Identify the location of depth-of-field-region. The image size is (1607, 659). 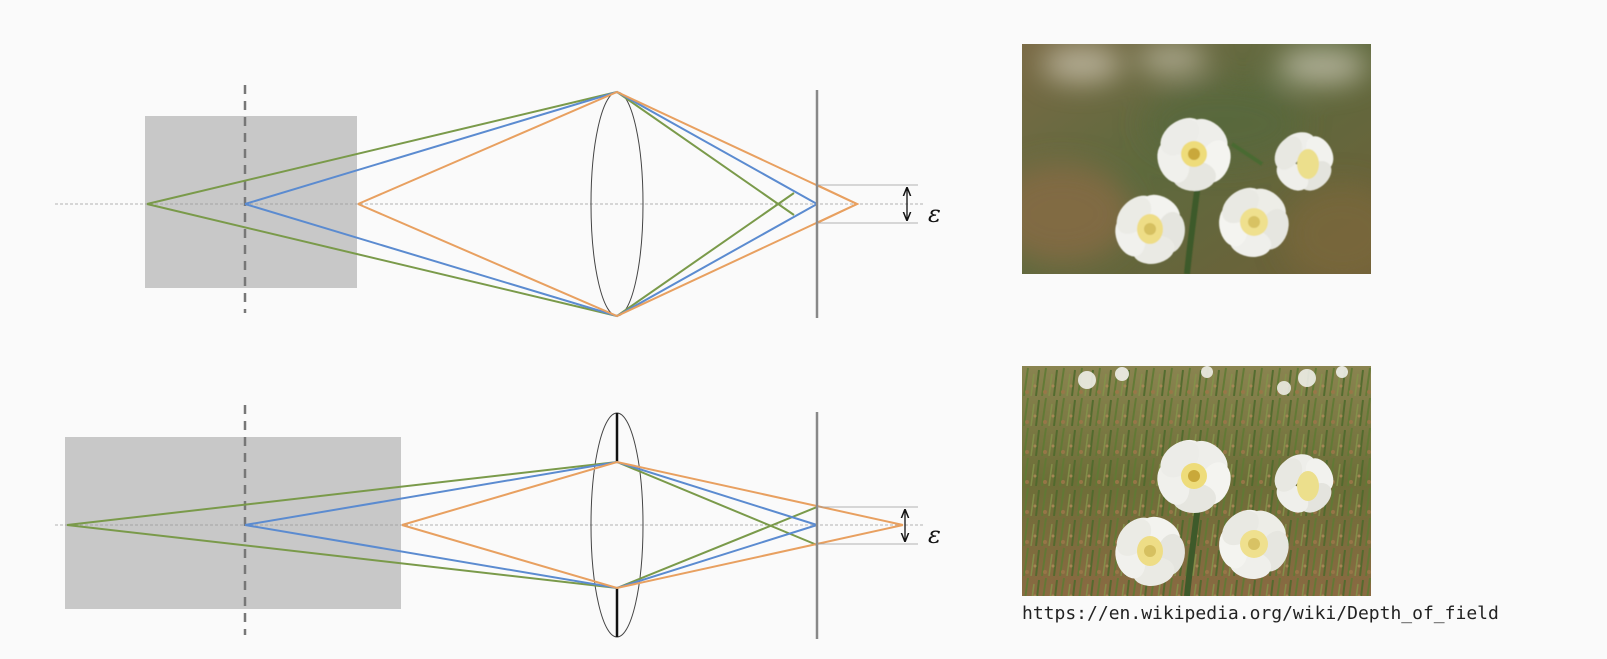
(233, 523).